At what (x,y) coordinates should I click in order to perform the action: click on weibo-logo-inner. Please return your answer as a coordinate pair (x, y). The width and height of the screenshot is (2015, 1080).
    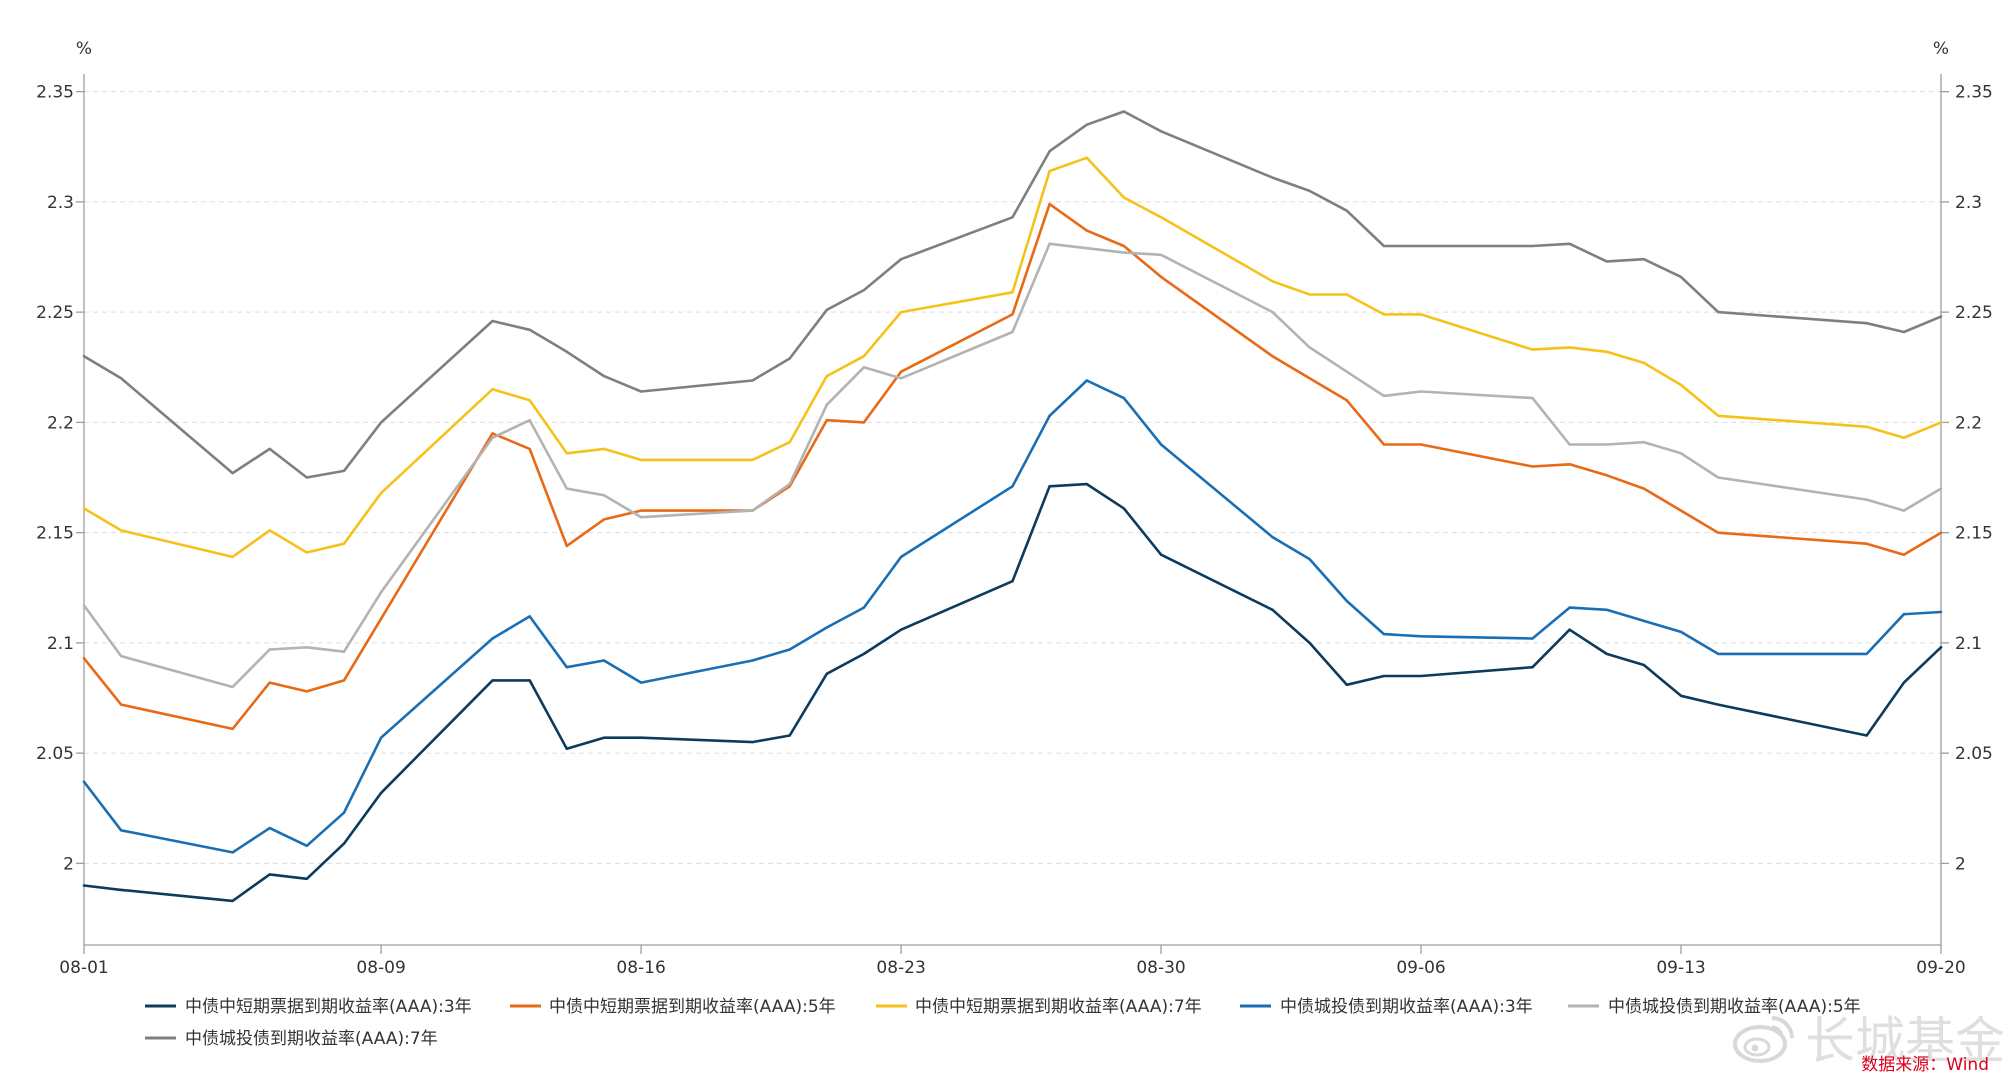
    Looking at the image, I should click on (1757, 1047).